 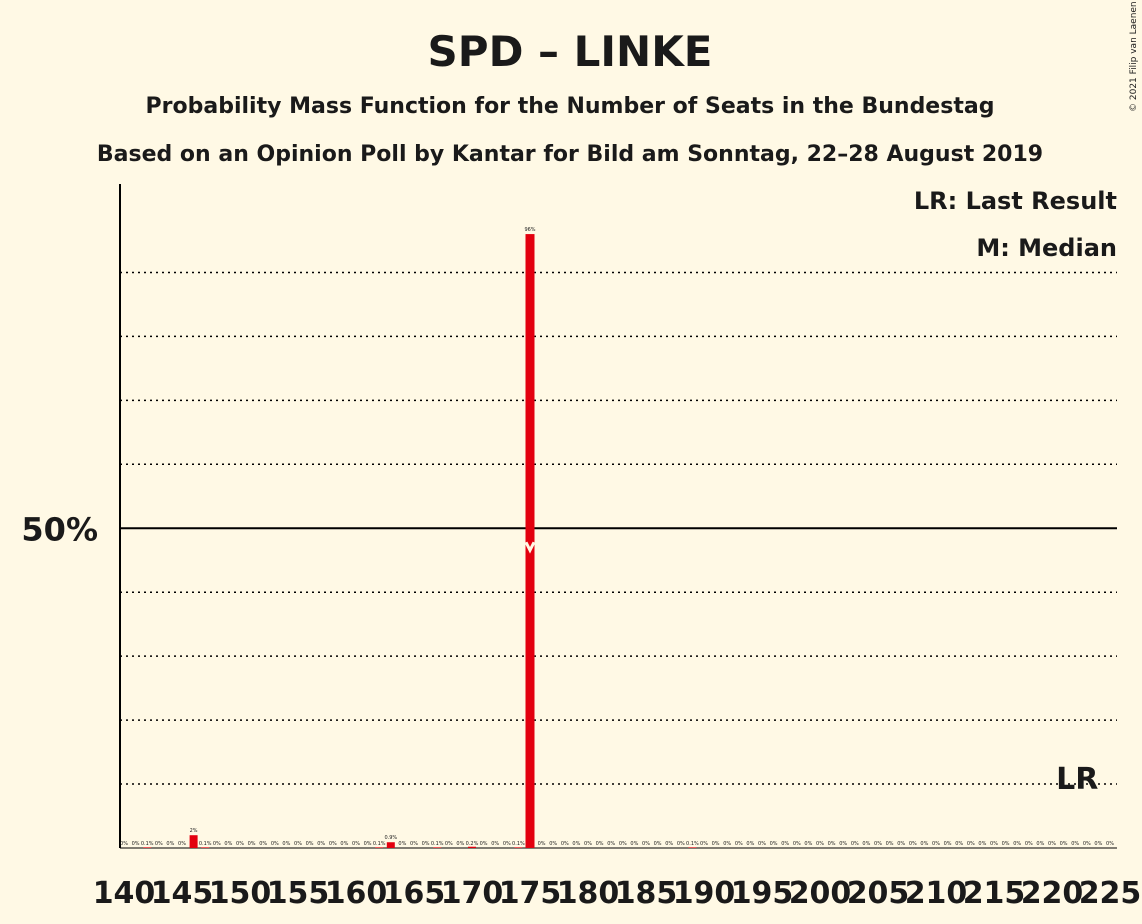 What do you see at coordinates (228, 844) in the screenshot?
I see `bar-label-149: 0%` at bounding box center [228, 844].